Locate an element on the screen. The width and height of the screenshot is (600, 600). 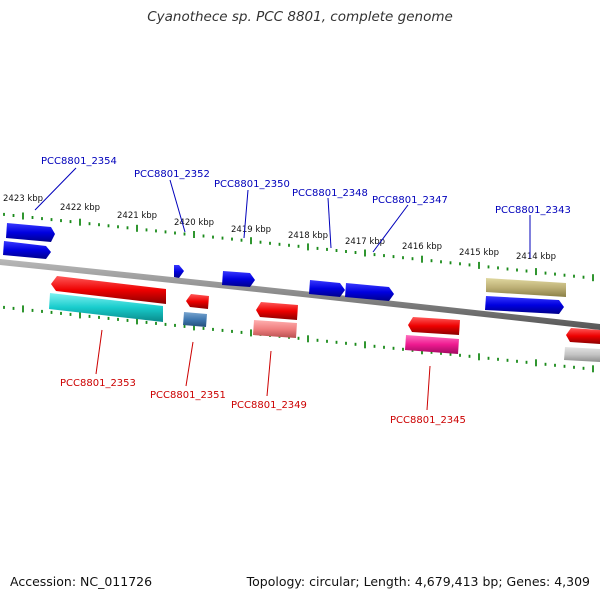
gene-PCC8801_2345-a is located at coordinates (434, 326).